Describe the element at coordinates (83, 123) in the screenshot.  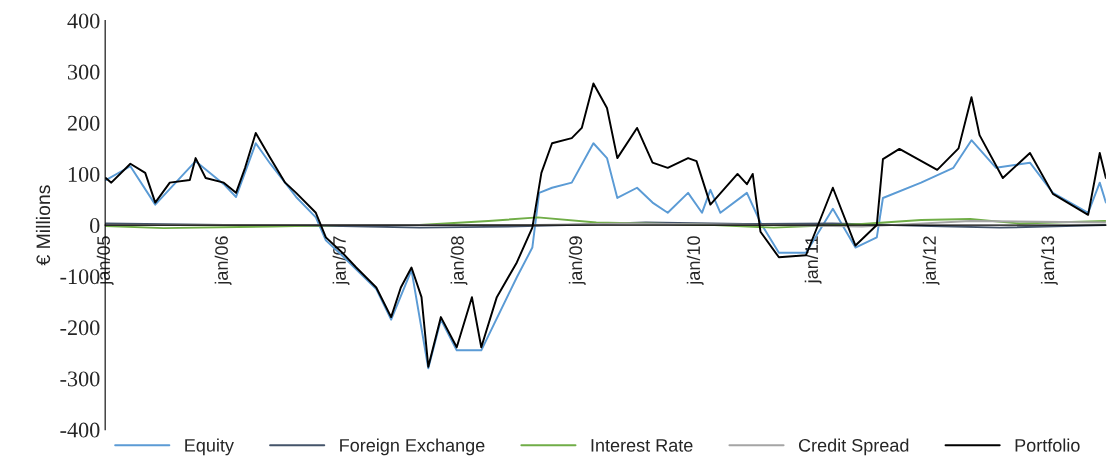
I see `y-tick-label: 200` at that location.